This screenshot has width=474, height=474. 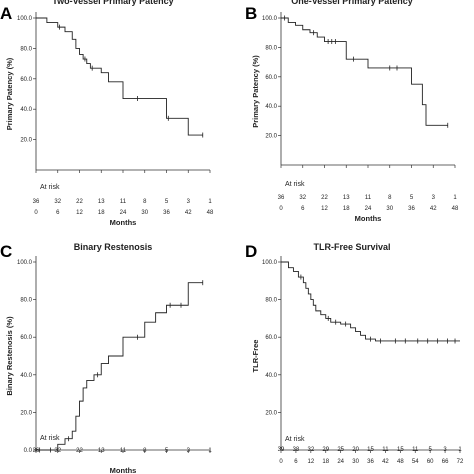 I want to click on panel-letter: C, so click(x=6, y=251).